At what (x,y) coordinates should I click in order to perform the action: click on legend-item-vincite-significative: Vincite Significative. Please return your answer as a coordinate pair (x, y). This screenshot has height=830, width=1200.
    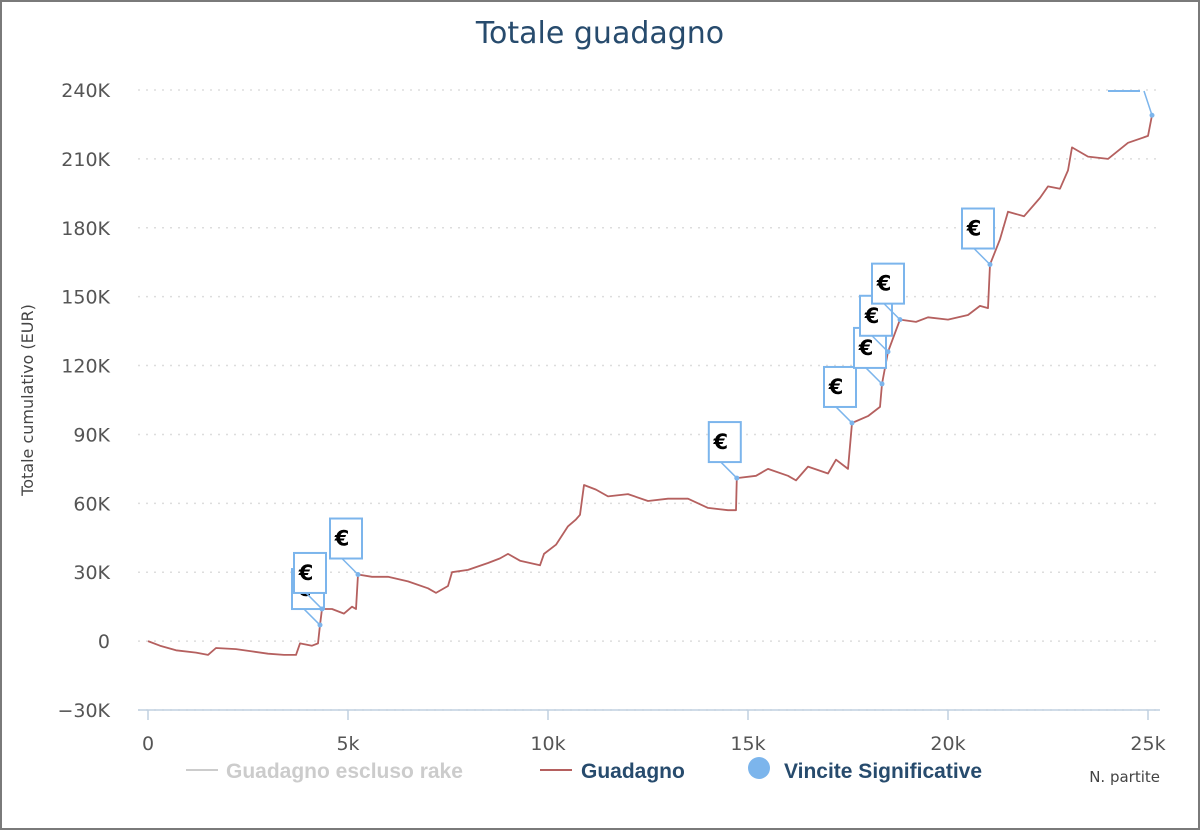
    Looking at the image, I should click on (865, 770).